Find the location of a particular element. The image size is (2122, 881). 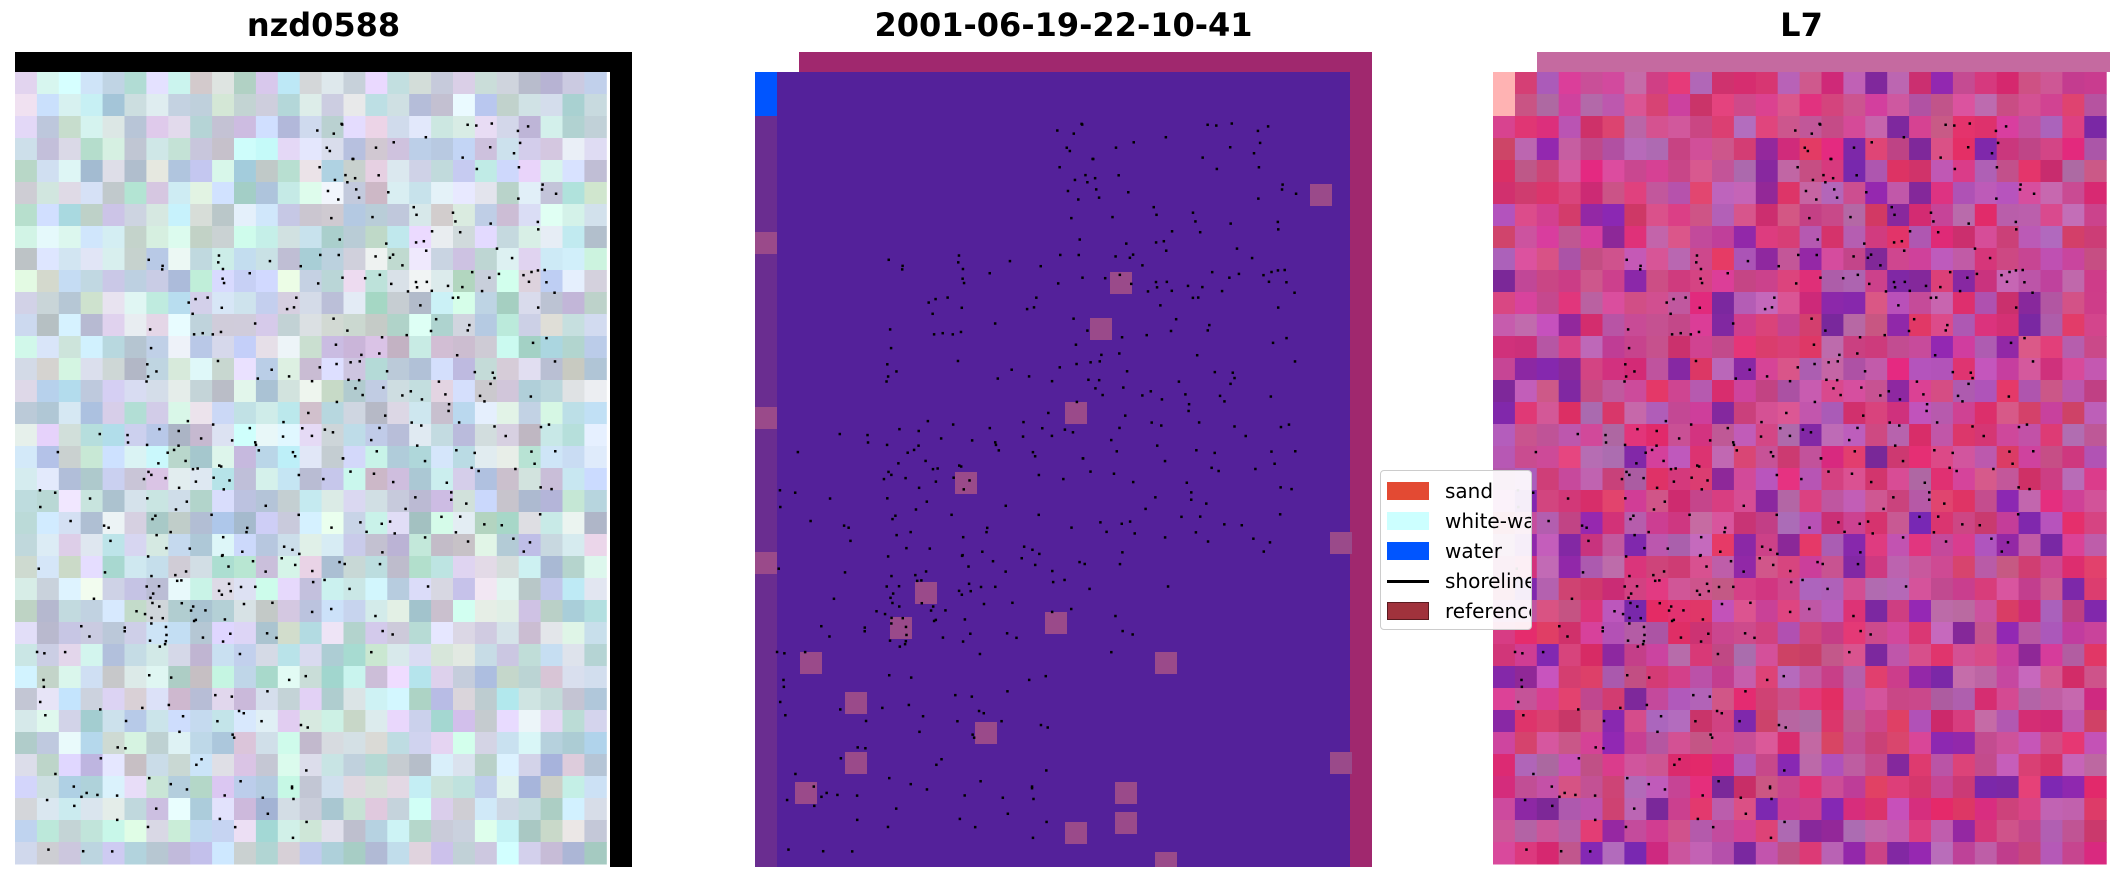

nodata-right-band is located at coordinates (621, 459).